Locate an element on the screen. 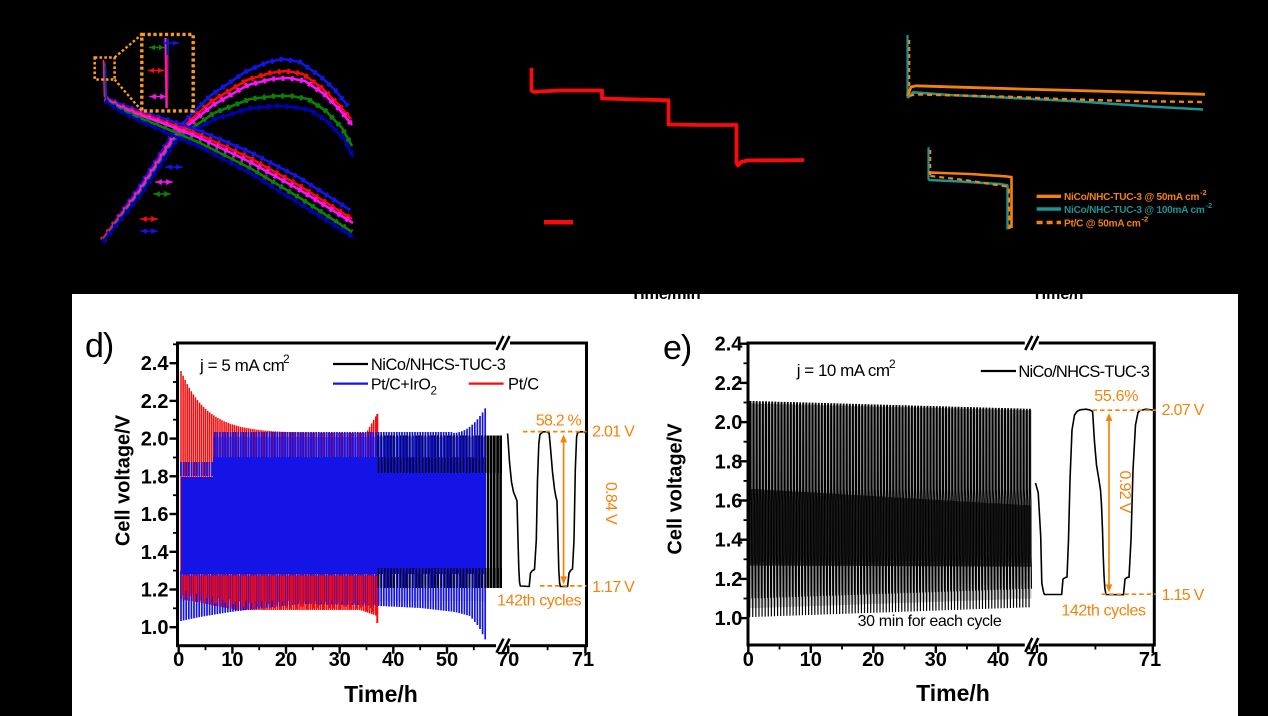 The image size is (1268, 716). svg-text: 2.01 V is located at coordinates (613, 432).